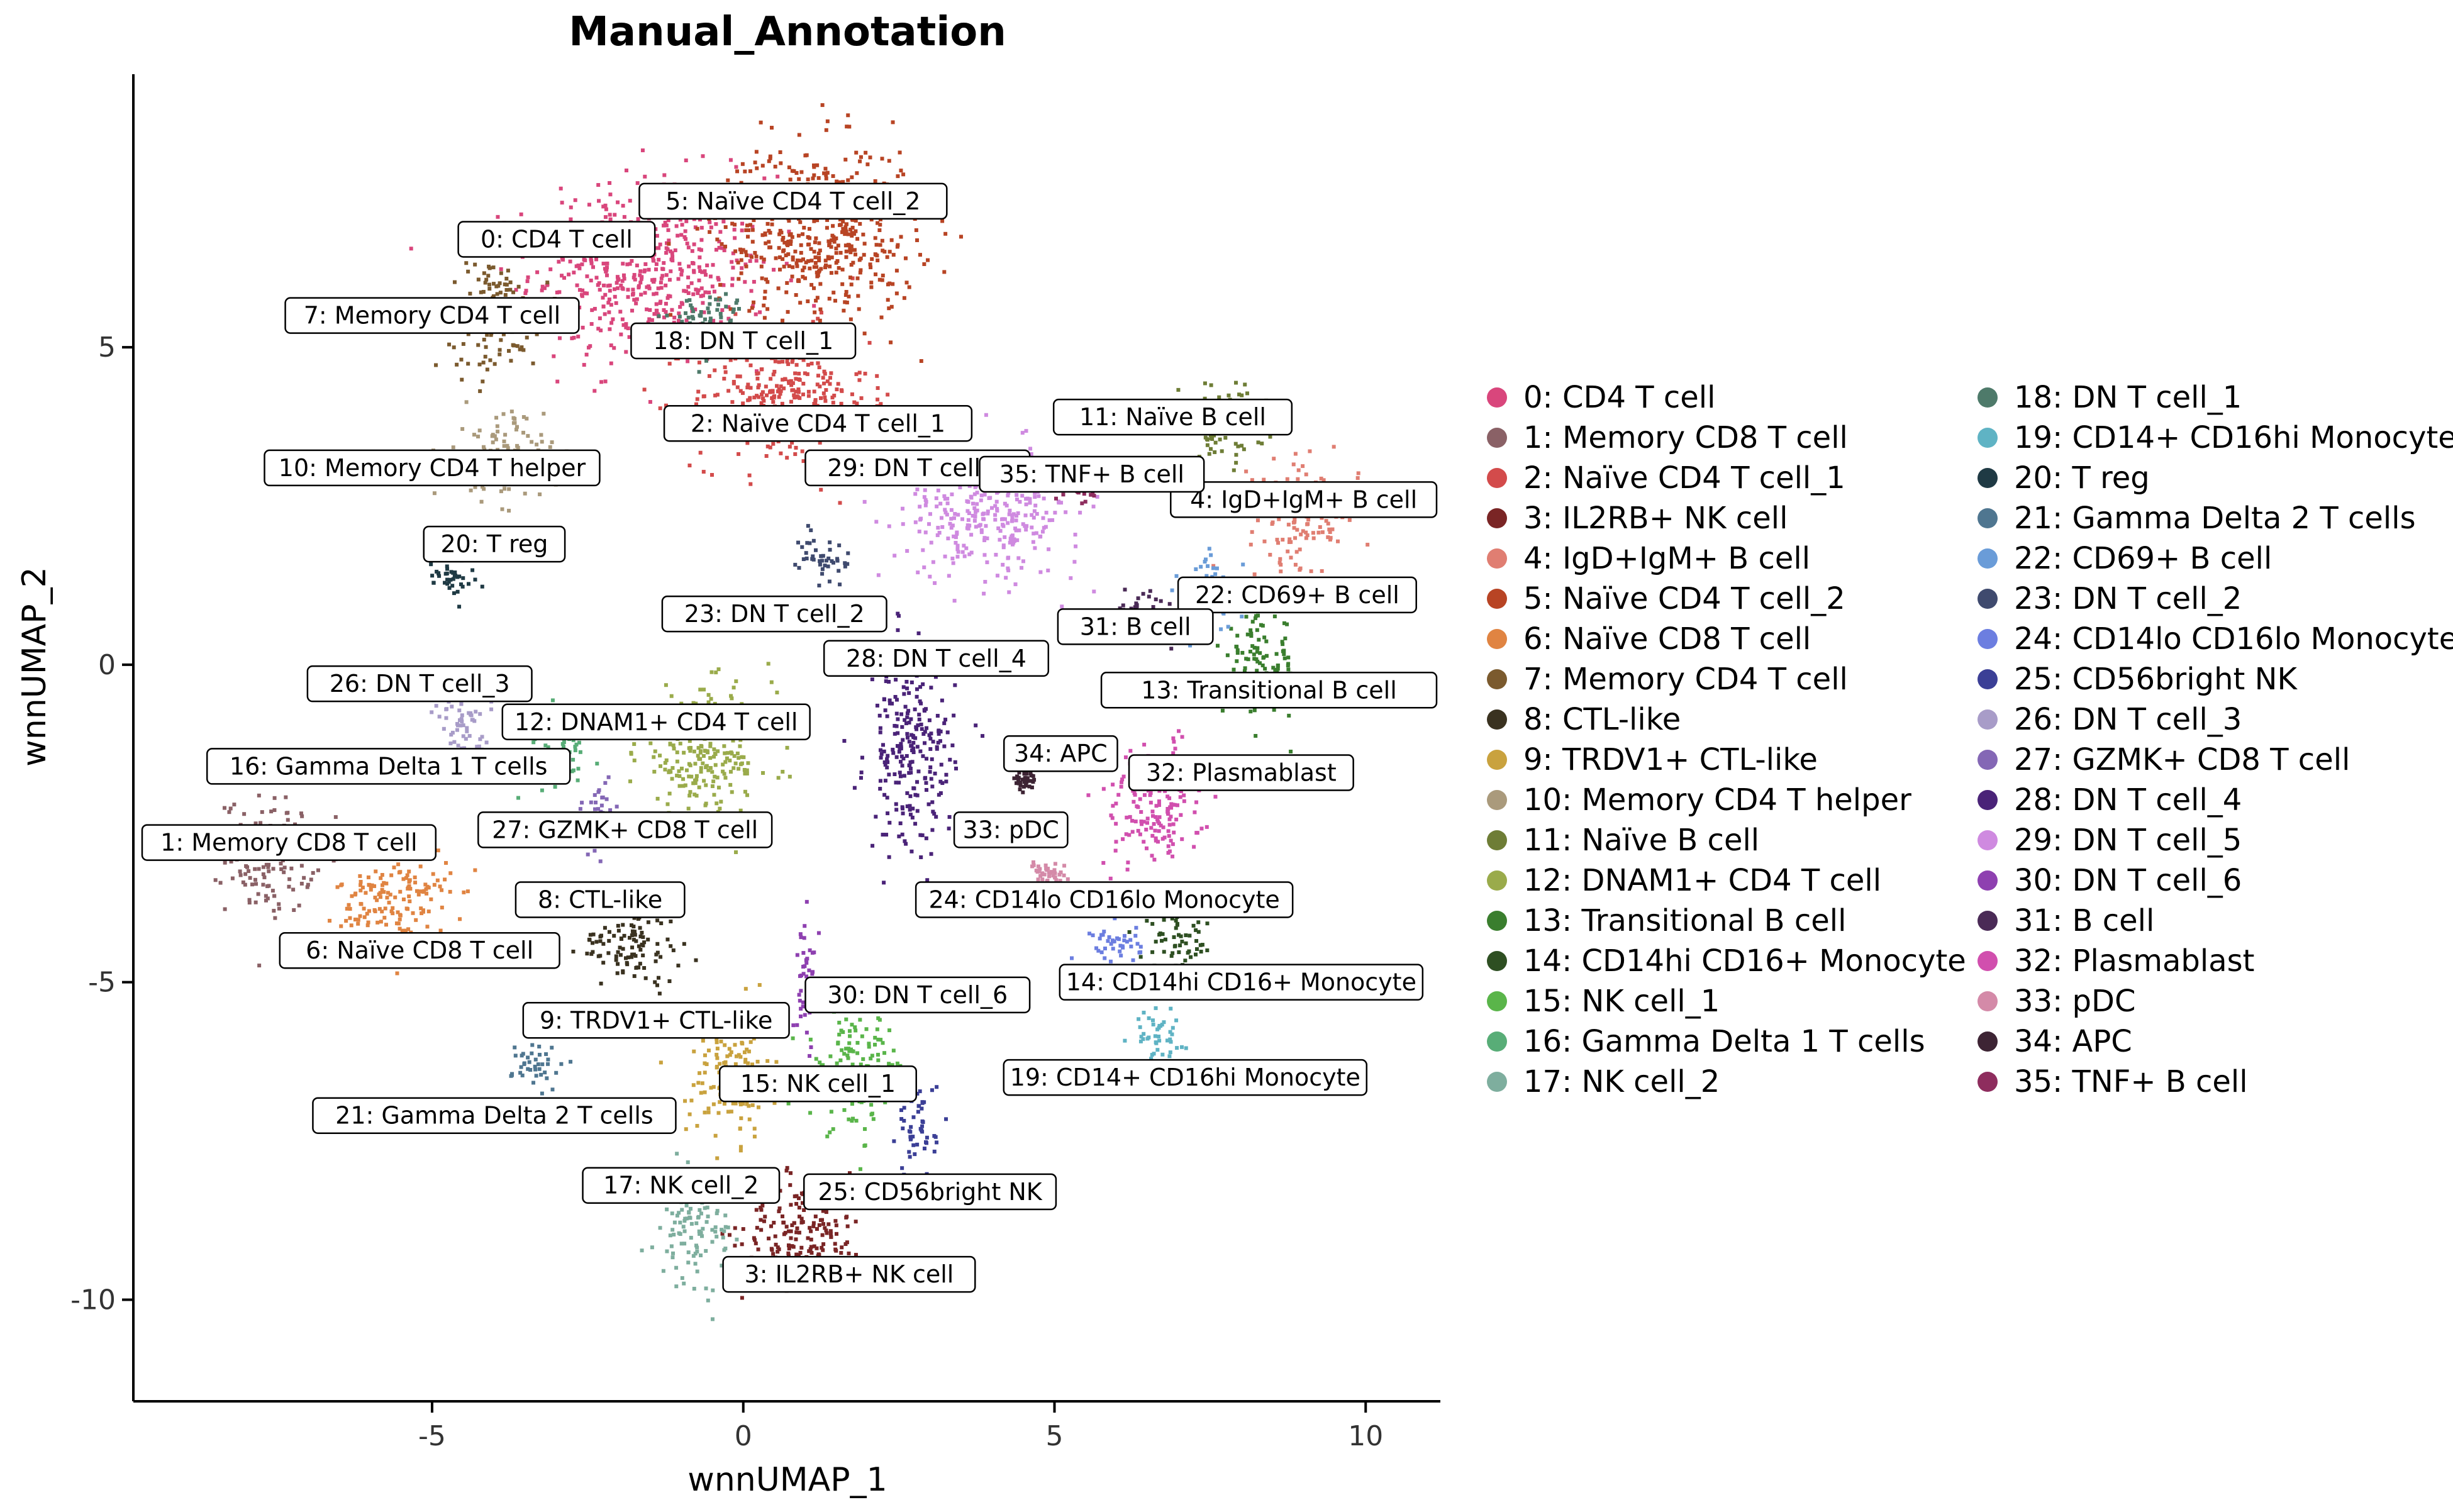 This screenshot has width=2453, height=1512. Describe the element at coordinates (2233, 437) in the screenshot. I see `legend-label: 19: CD14+ CD16hi Monocyte` at that location.